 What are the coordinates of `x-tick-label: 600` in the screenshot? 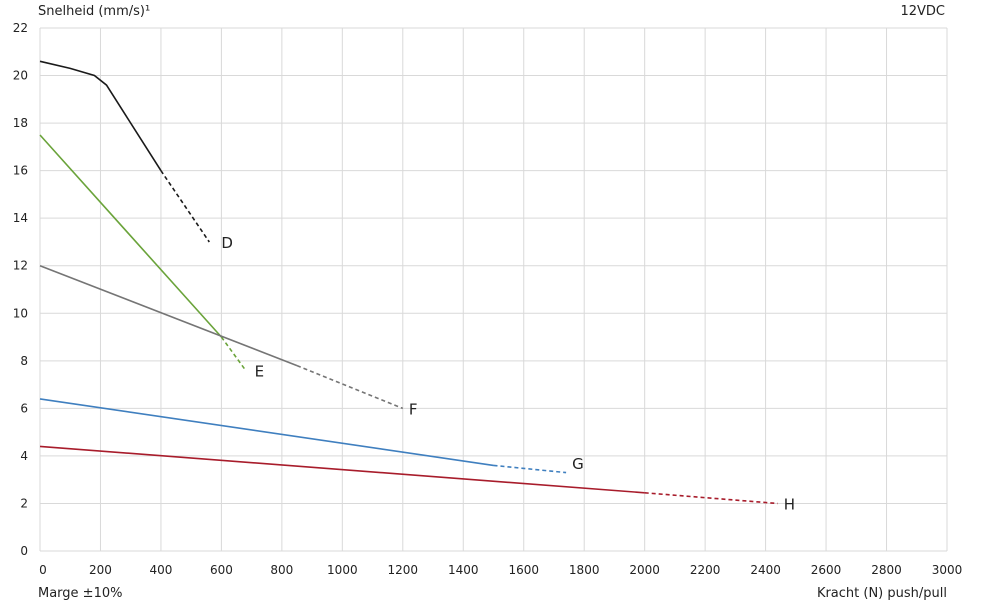 It's located at (221, 570).